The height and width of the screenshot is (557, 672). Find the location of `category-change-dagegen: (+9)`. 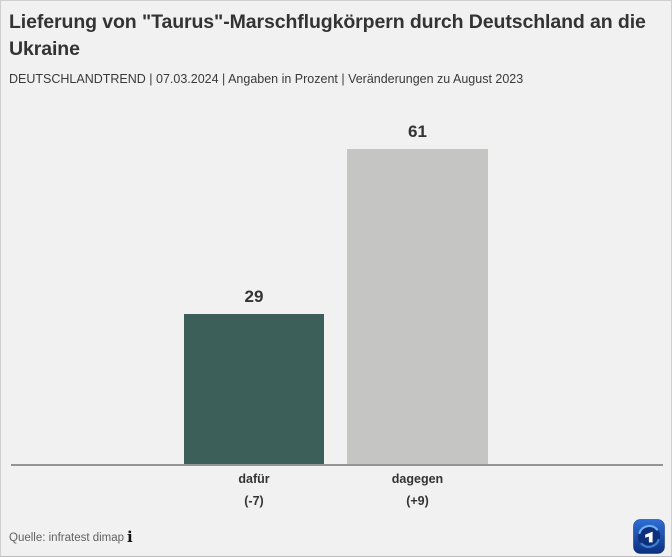

category-change-dagegen: (+9) is located at coordinates (417, 501).